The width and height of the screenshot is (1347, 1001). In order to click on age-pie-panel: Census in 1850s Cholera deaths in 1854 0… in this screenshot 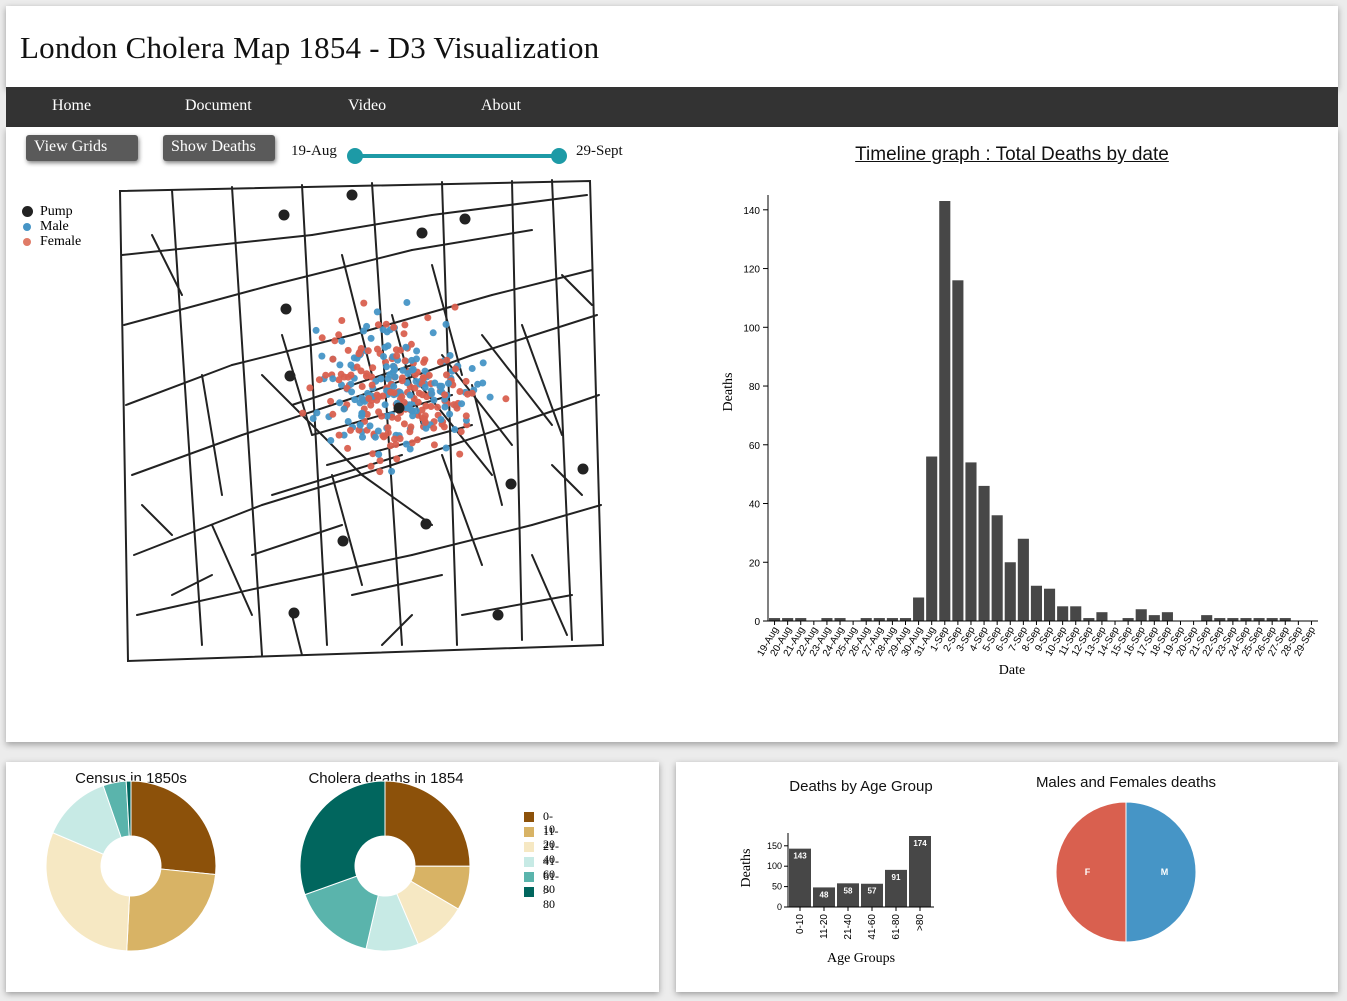, I will do `click(332, 877)`.